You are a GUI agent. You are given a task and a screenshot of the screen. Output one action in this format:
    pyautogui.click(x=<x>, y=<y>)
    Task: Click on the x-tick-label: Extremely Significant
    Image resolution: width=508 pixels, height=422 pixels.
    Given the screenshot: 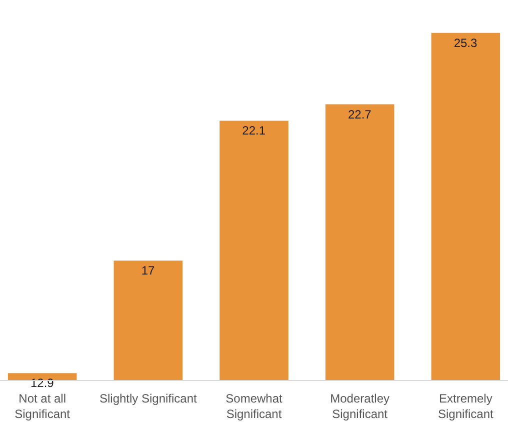 What is the action you would take?
    pyautogui.click(x=466, y=406)
    